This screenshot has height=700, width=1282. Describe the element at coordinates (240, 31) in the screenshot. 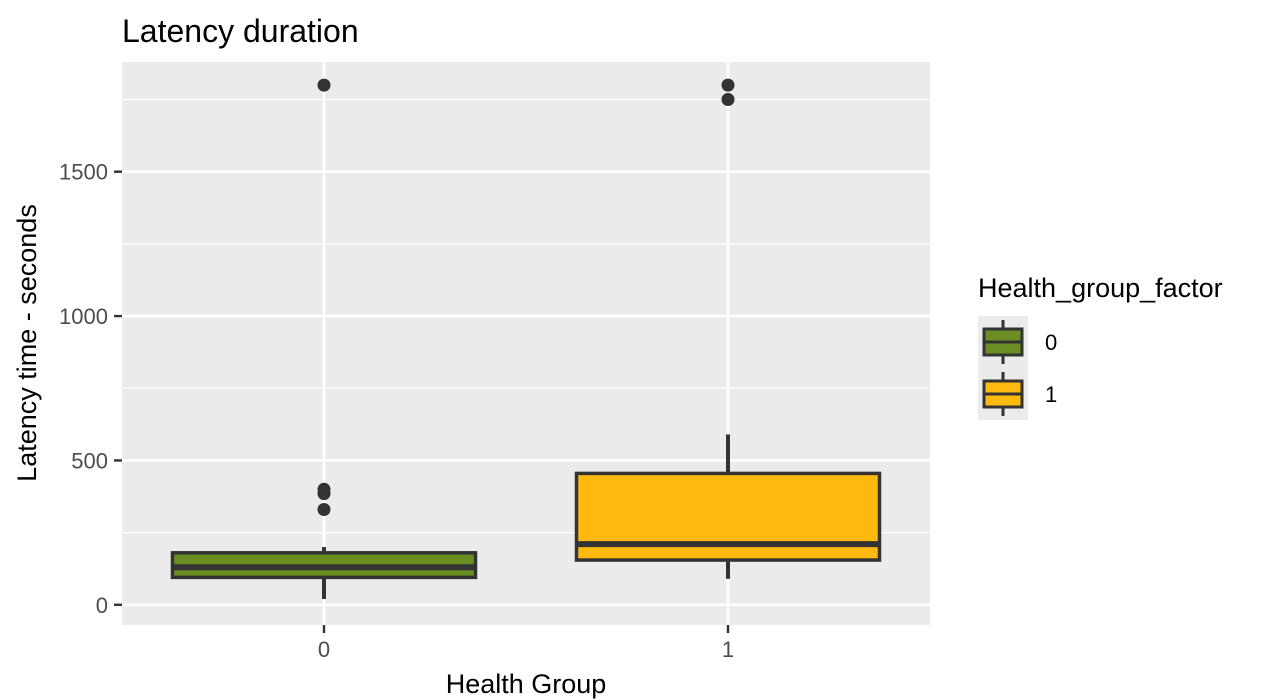

I see `chart-title: Latency duration` at that location.